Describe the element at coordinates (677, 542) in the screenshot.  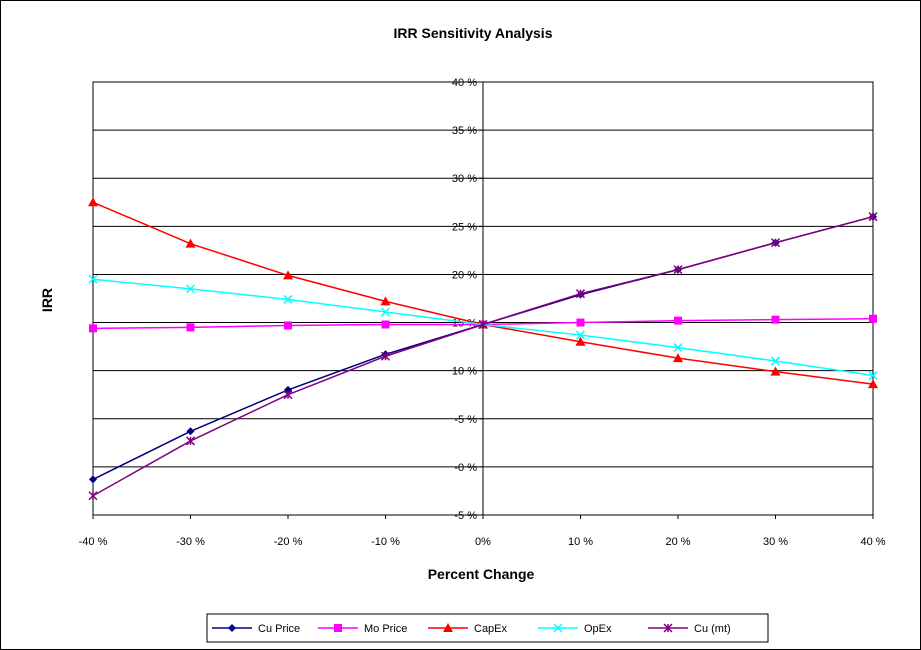
I see `x-tick-label: 20 %` at that location.